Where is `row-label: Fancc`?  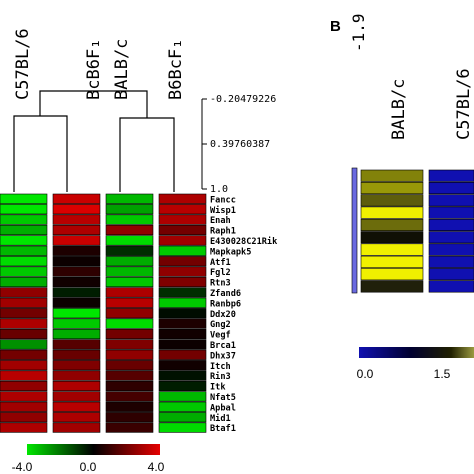 row-label: Fancc is located at coordinates (223, 200).